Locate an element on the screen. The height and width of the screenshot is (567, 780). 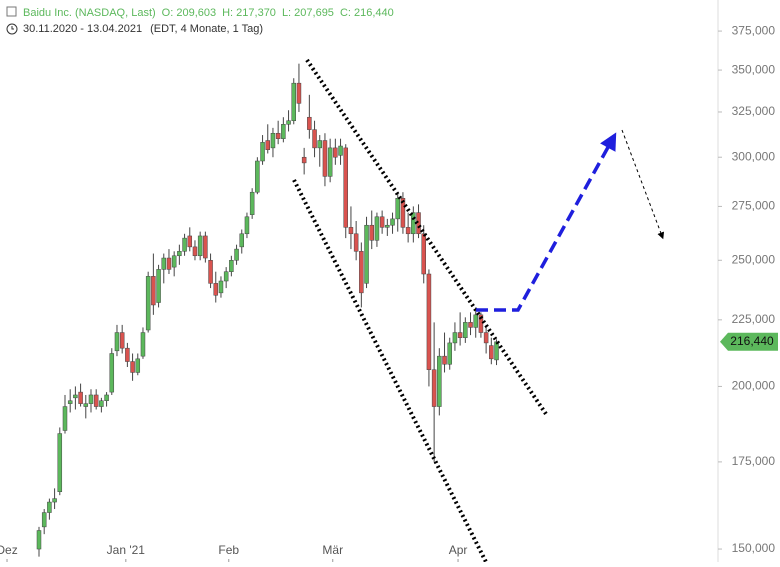
y-tick-label: 275,000 is located at coordinates (754, 206).